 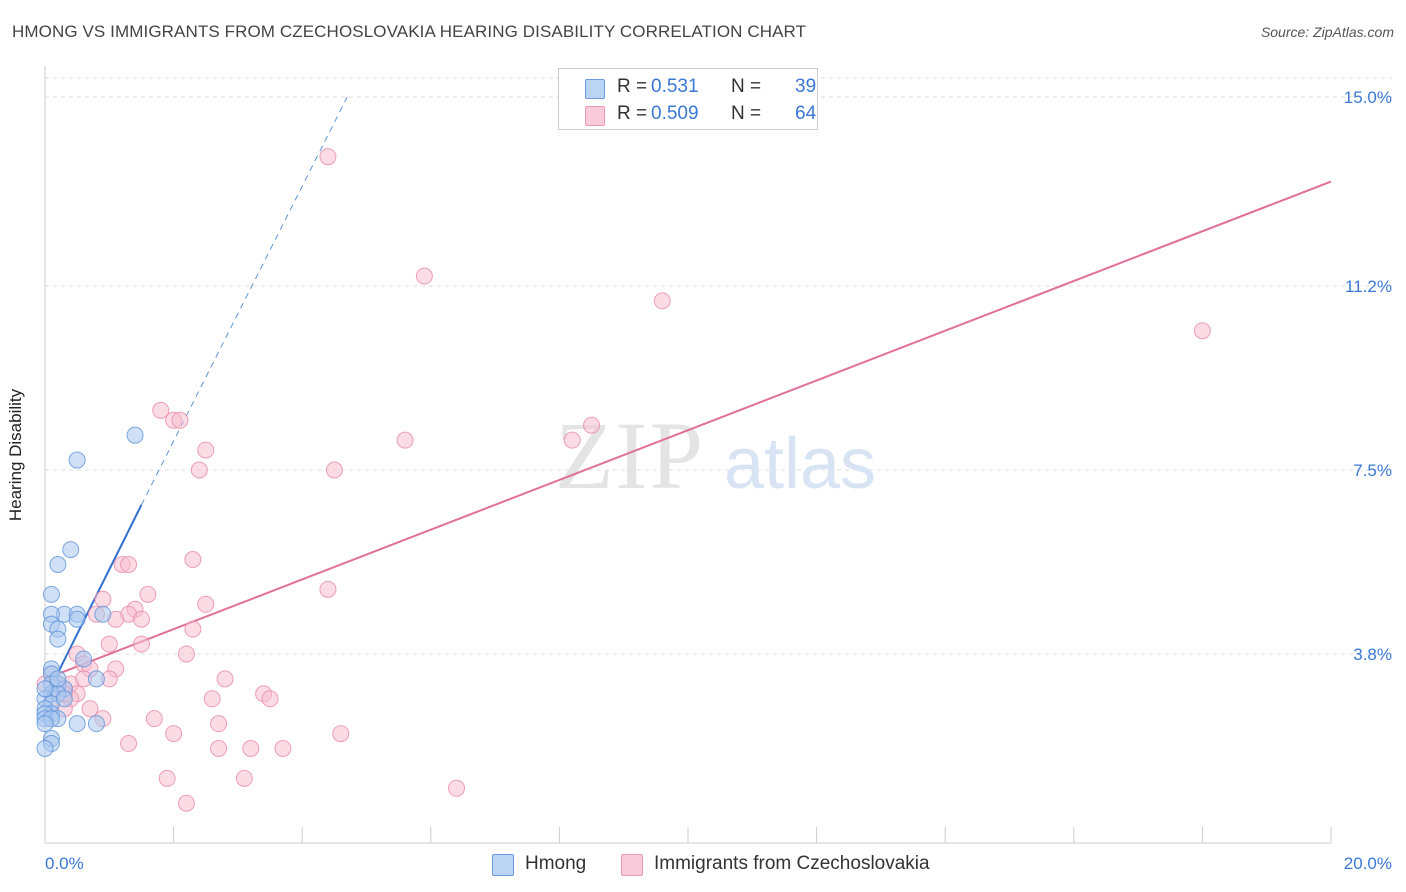 What do you see at coordinates (792, 863) in the screenshot?
I see `bottom-legend-czech-label: Immigrants from Czechoslovakia` at bounding box center [792, 863].